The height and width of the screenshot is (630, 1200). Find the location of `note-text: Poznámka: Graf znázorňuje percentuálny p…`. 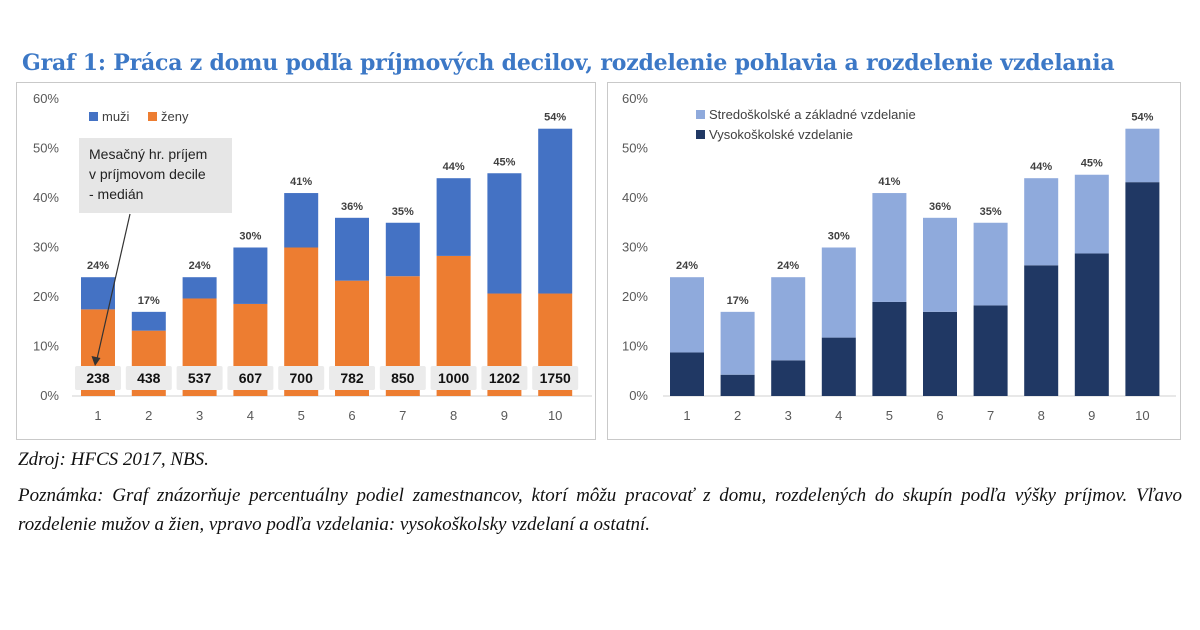

note-text: Poznámka: Graf znázorňuje percentuálny p… is located at coordinates (600, 510).